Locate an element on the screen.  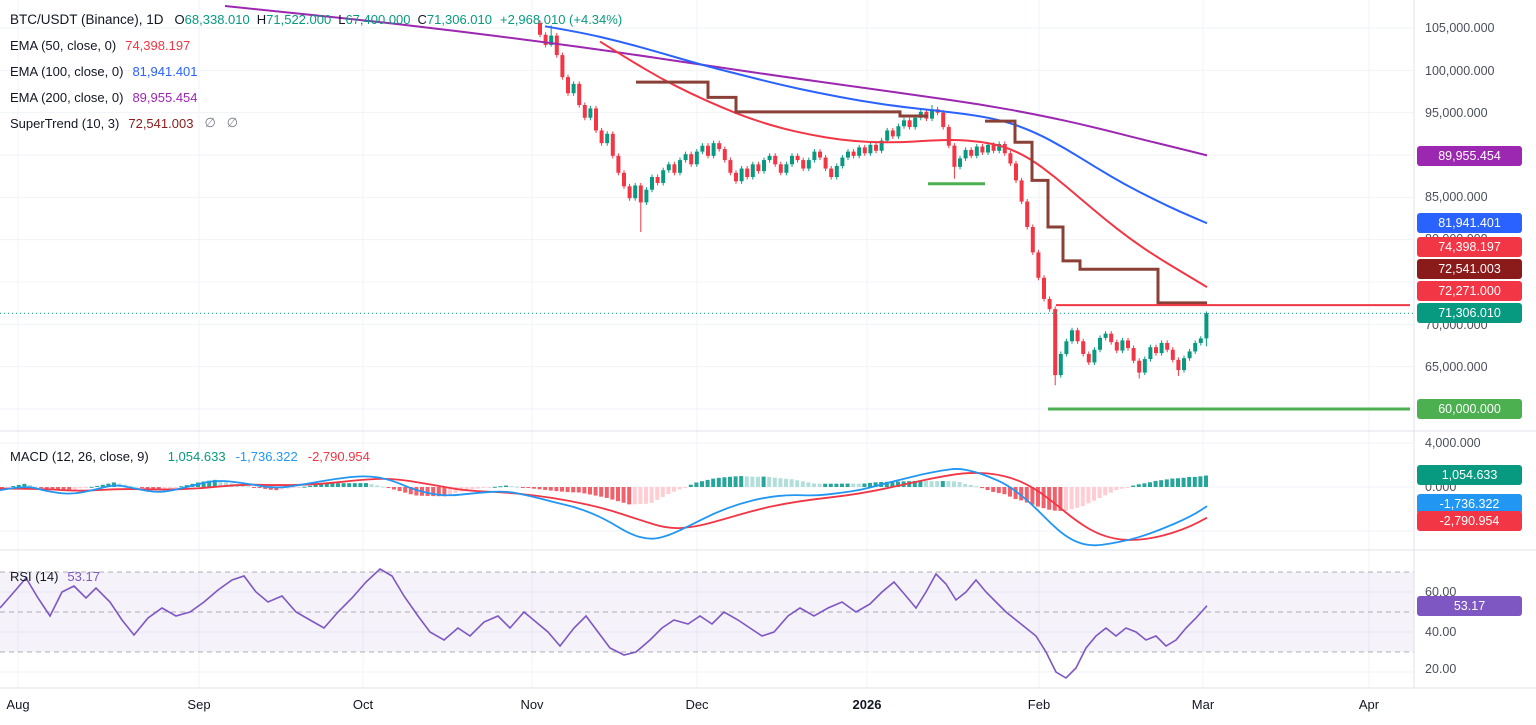
price-axis-badge: 89,955.454 is located at coordinates (1469, 156).